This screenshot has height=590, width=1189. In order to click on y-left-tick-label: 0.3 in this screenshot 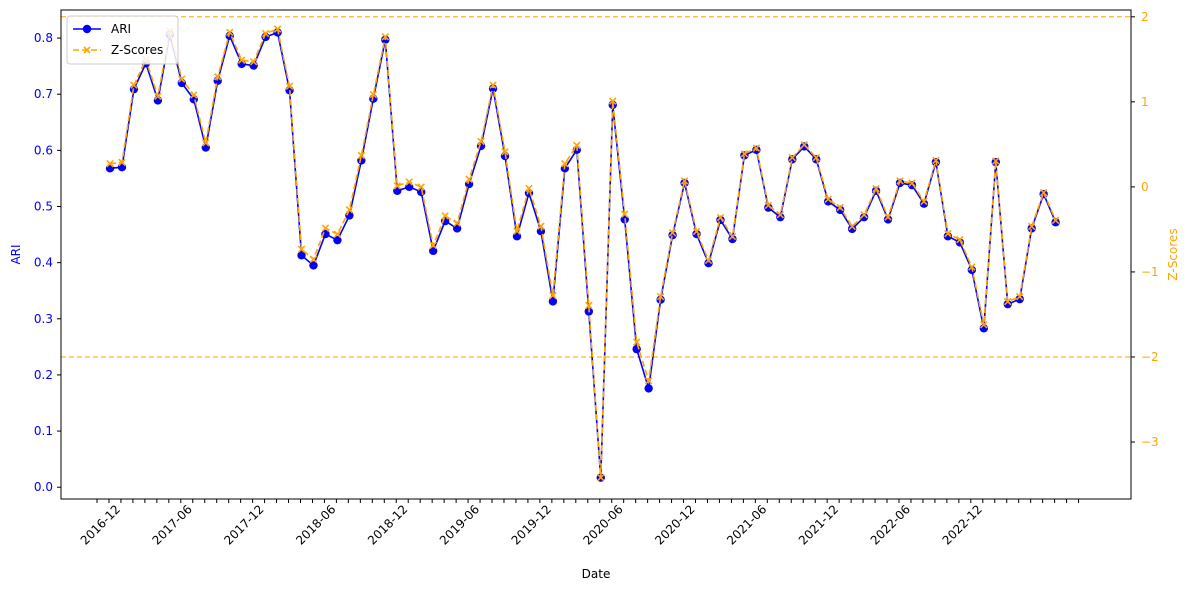, I will do `click(43, 319)`.